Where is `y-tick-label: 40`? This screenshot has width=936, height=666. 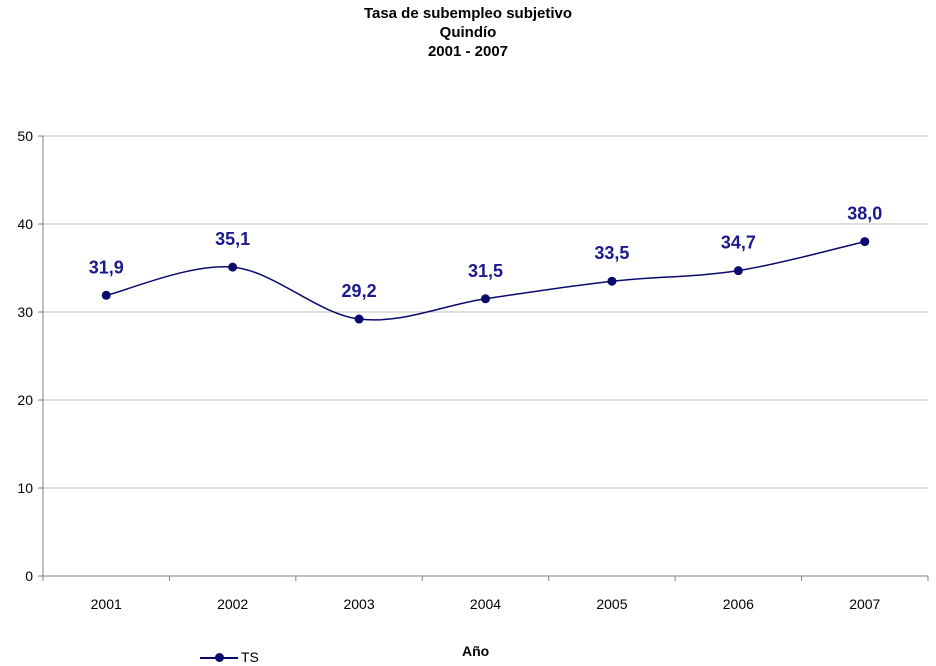 y-tick-label: 40 is located at coordinates (25, 224).